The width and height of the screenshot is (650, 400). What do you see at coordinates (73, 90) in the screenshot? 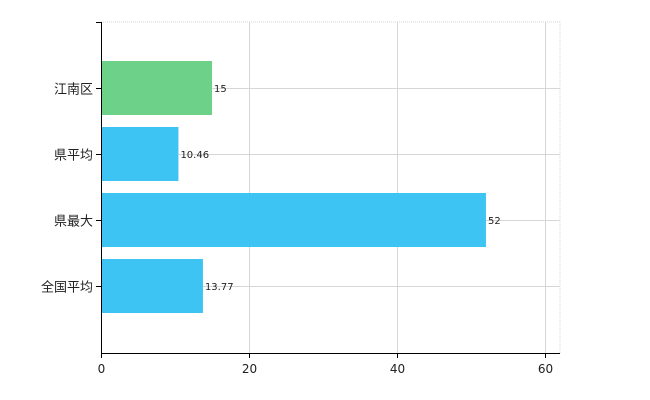
I see `category-label-0: 江南区` at bounding box center [73, 90].